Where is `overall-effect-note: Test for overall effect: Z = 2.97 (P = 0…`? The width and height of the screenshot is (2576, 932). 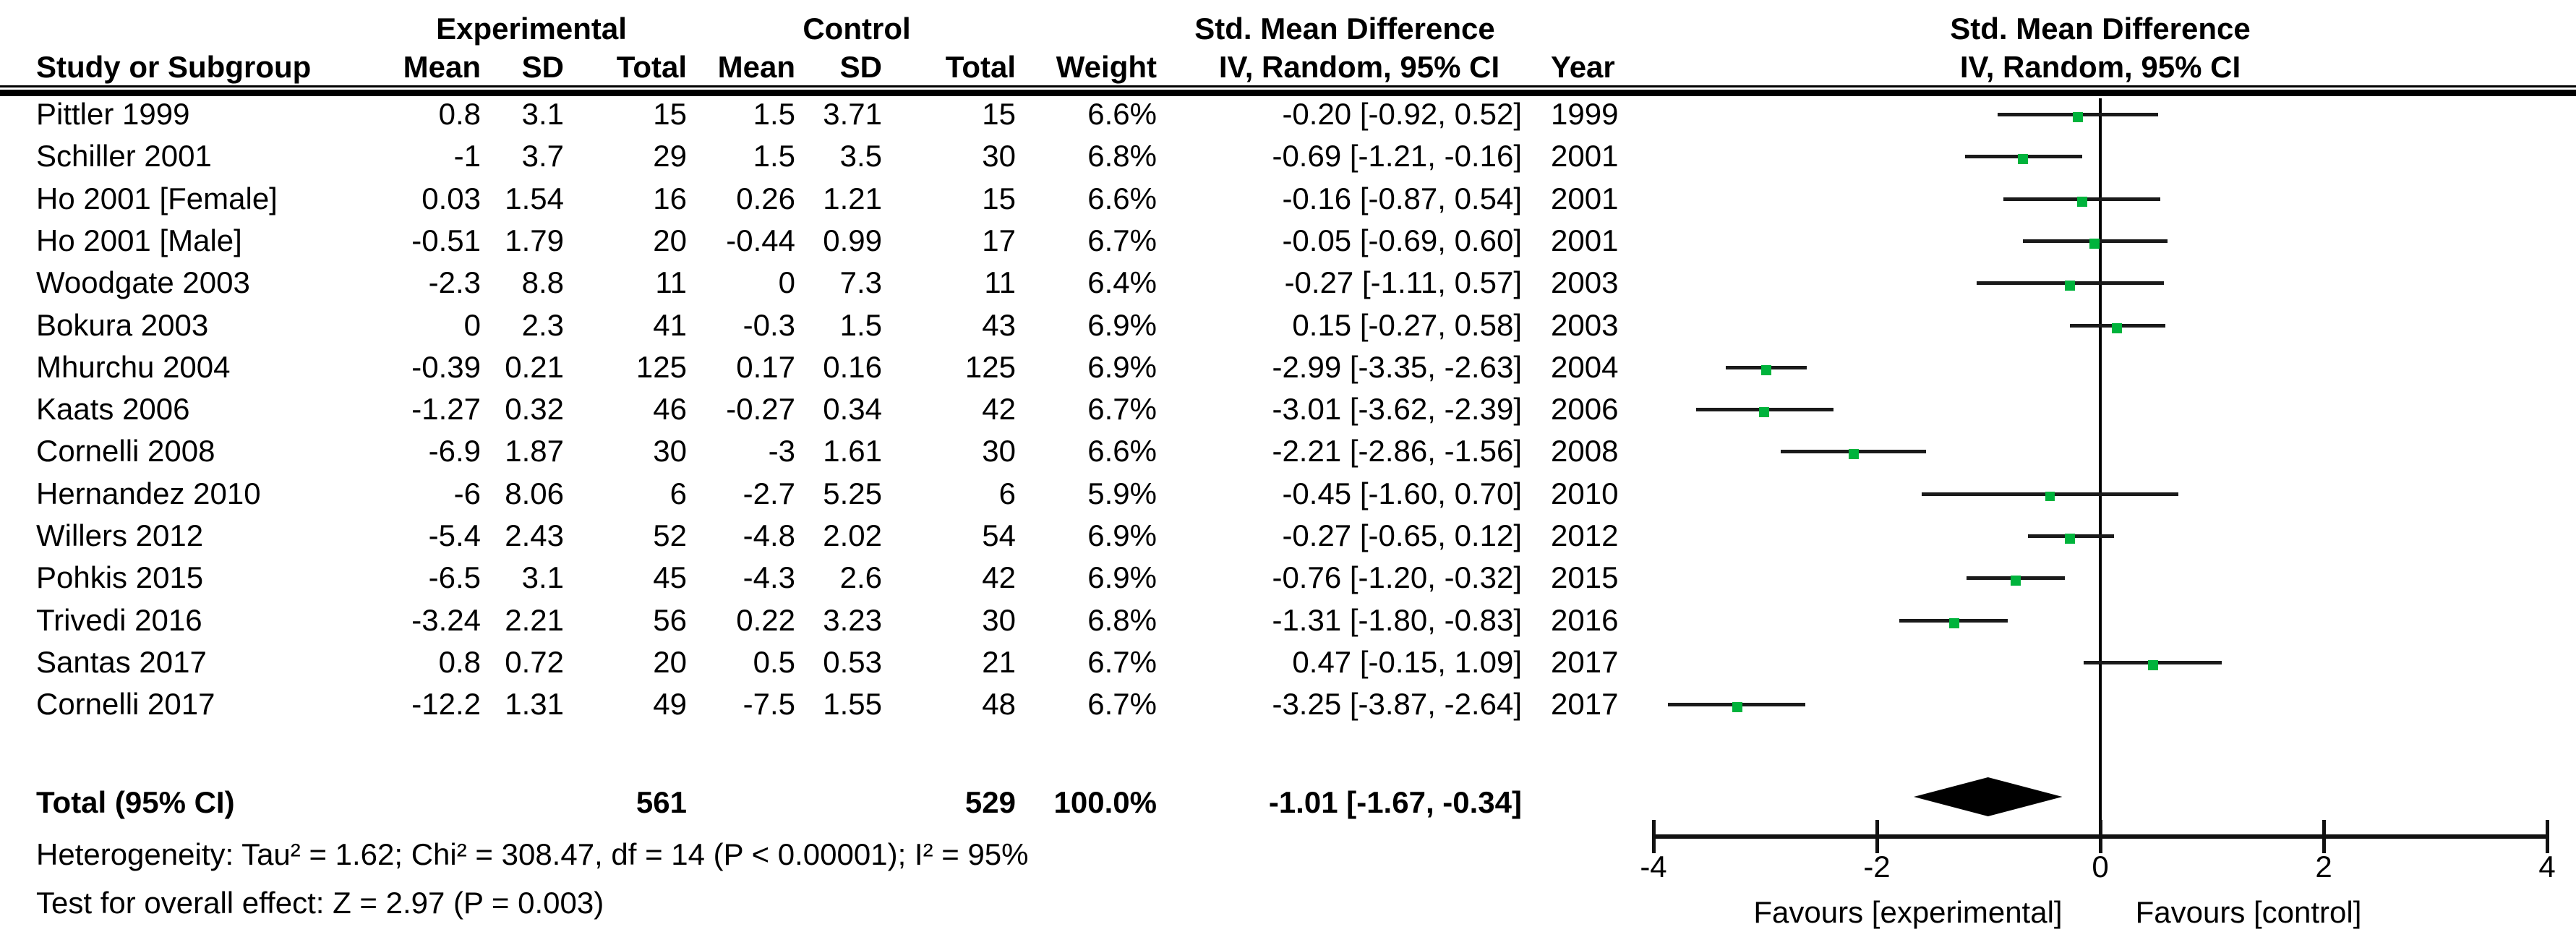
overall-effect-note: Test for overall effect: Z = 2.97 (P = 0… is located at coordinates (320, 903).